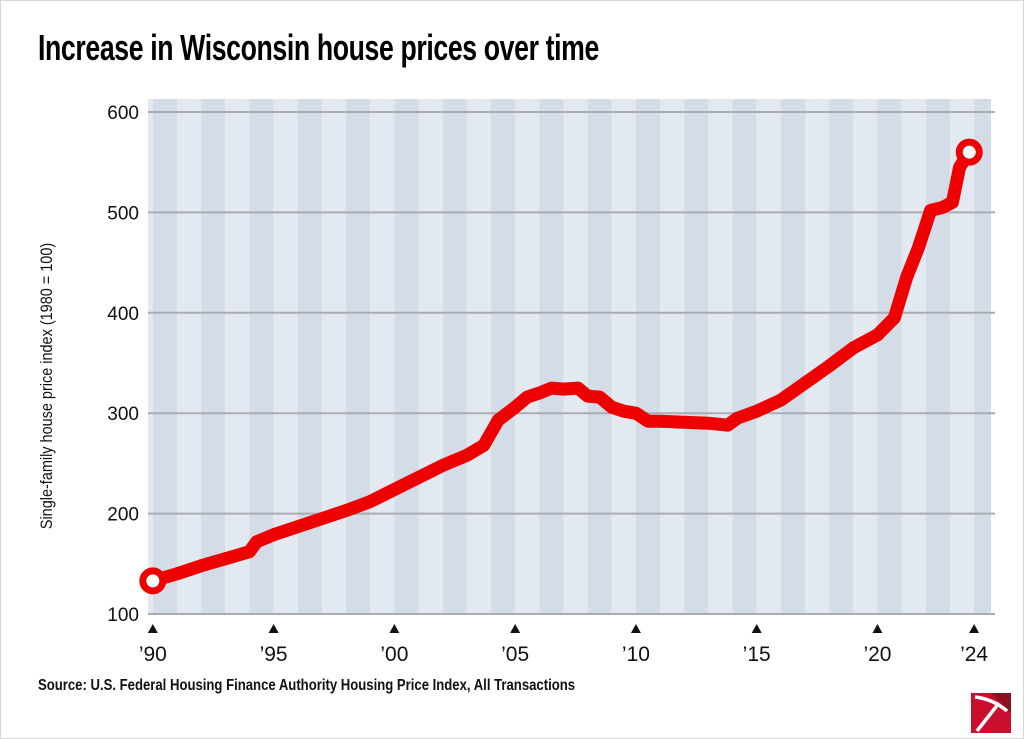 The height and width of the screenshot is (739, 1024). I want to click on x-tick-label: ’10, so click(636, 654).